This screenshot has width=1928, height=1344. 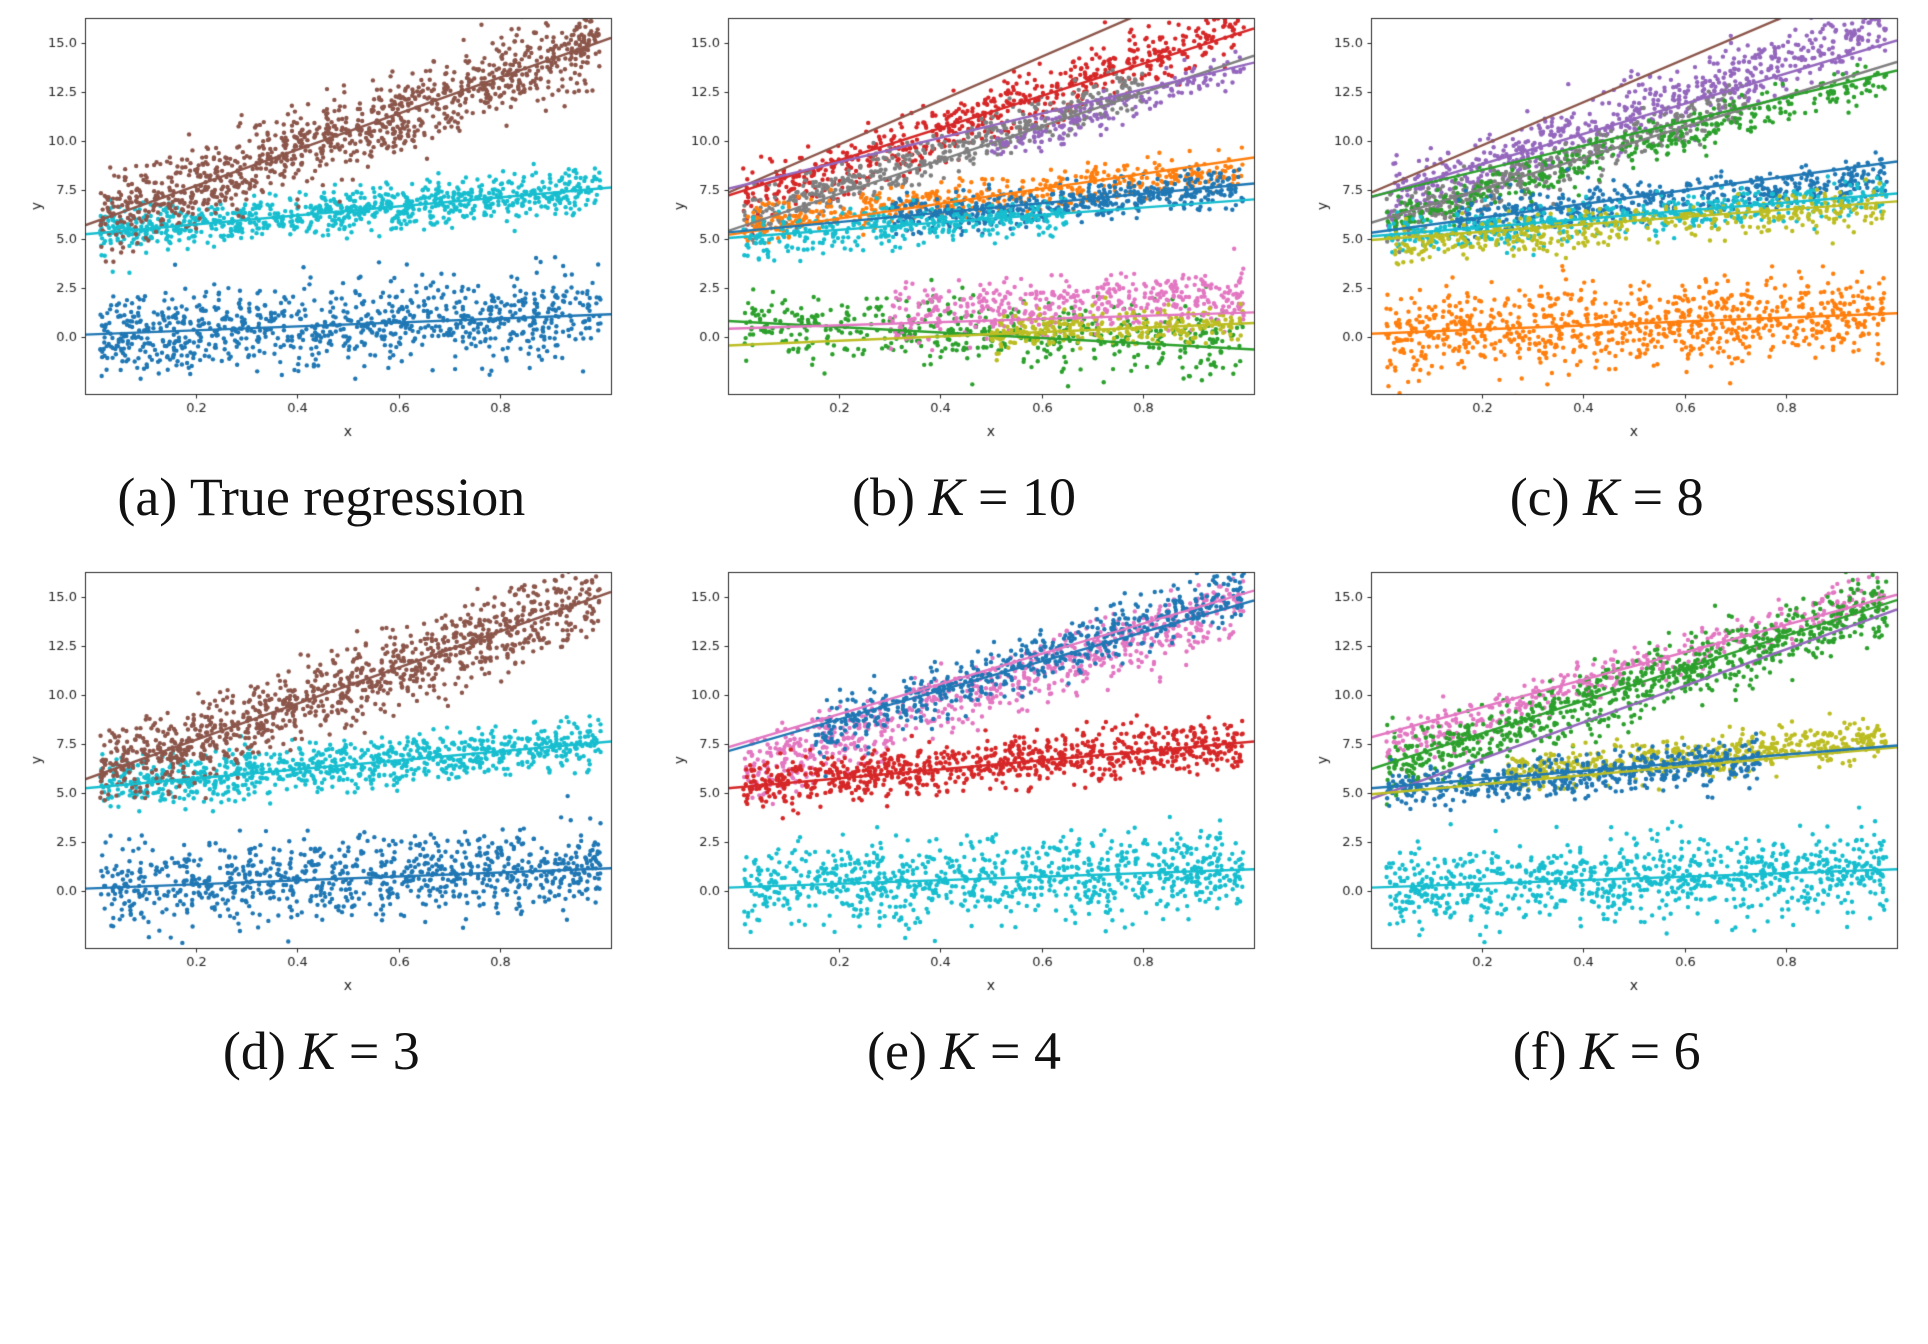 I want to click on panel-a: (a) True regression, so click(x=321, y=268).